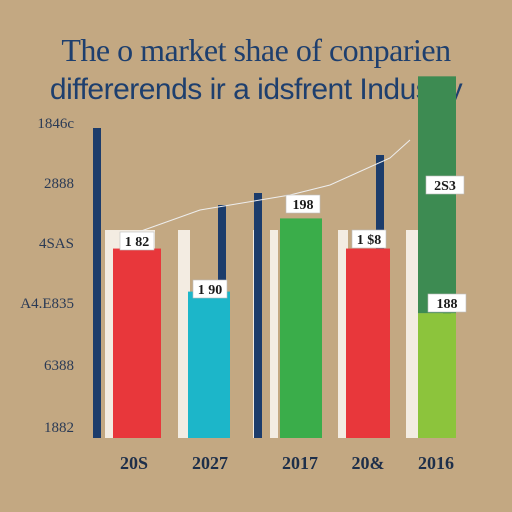  I want to click on data-label-text-4: 1 $8, so click(369, 240).